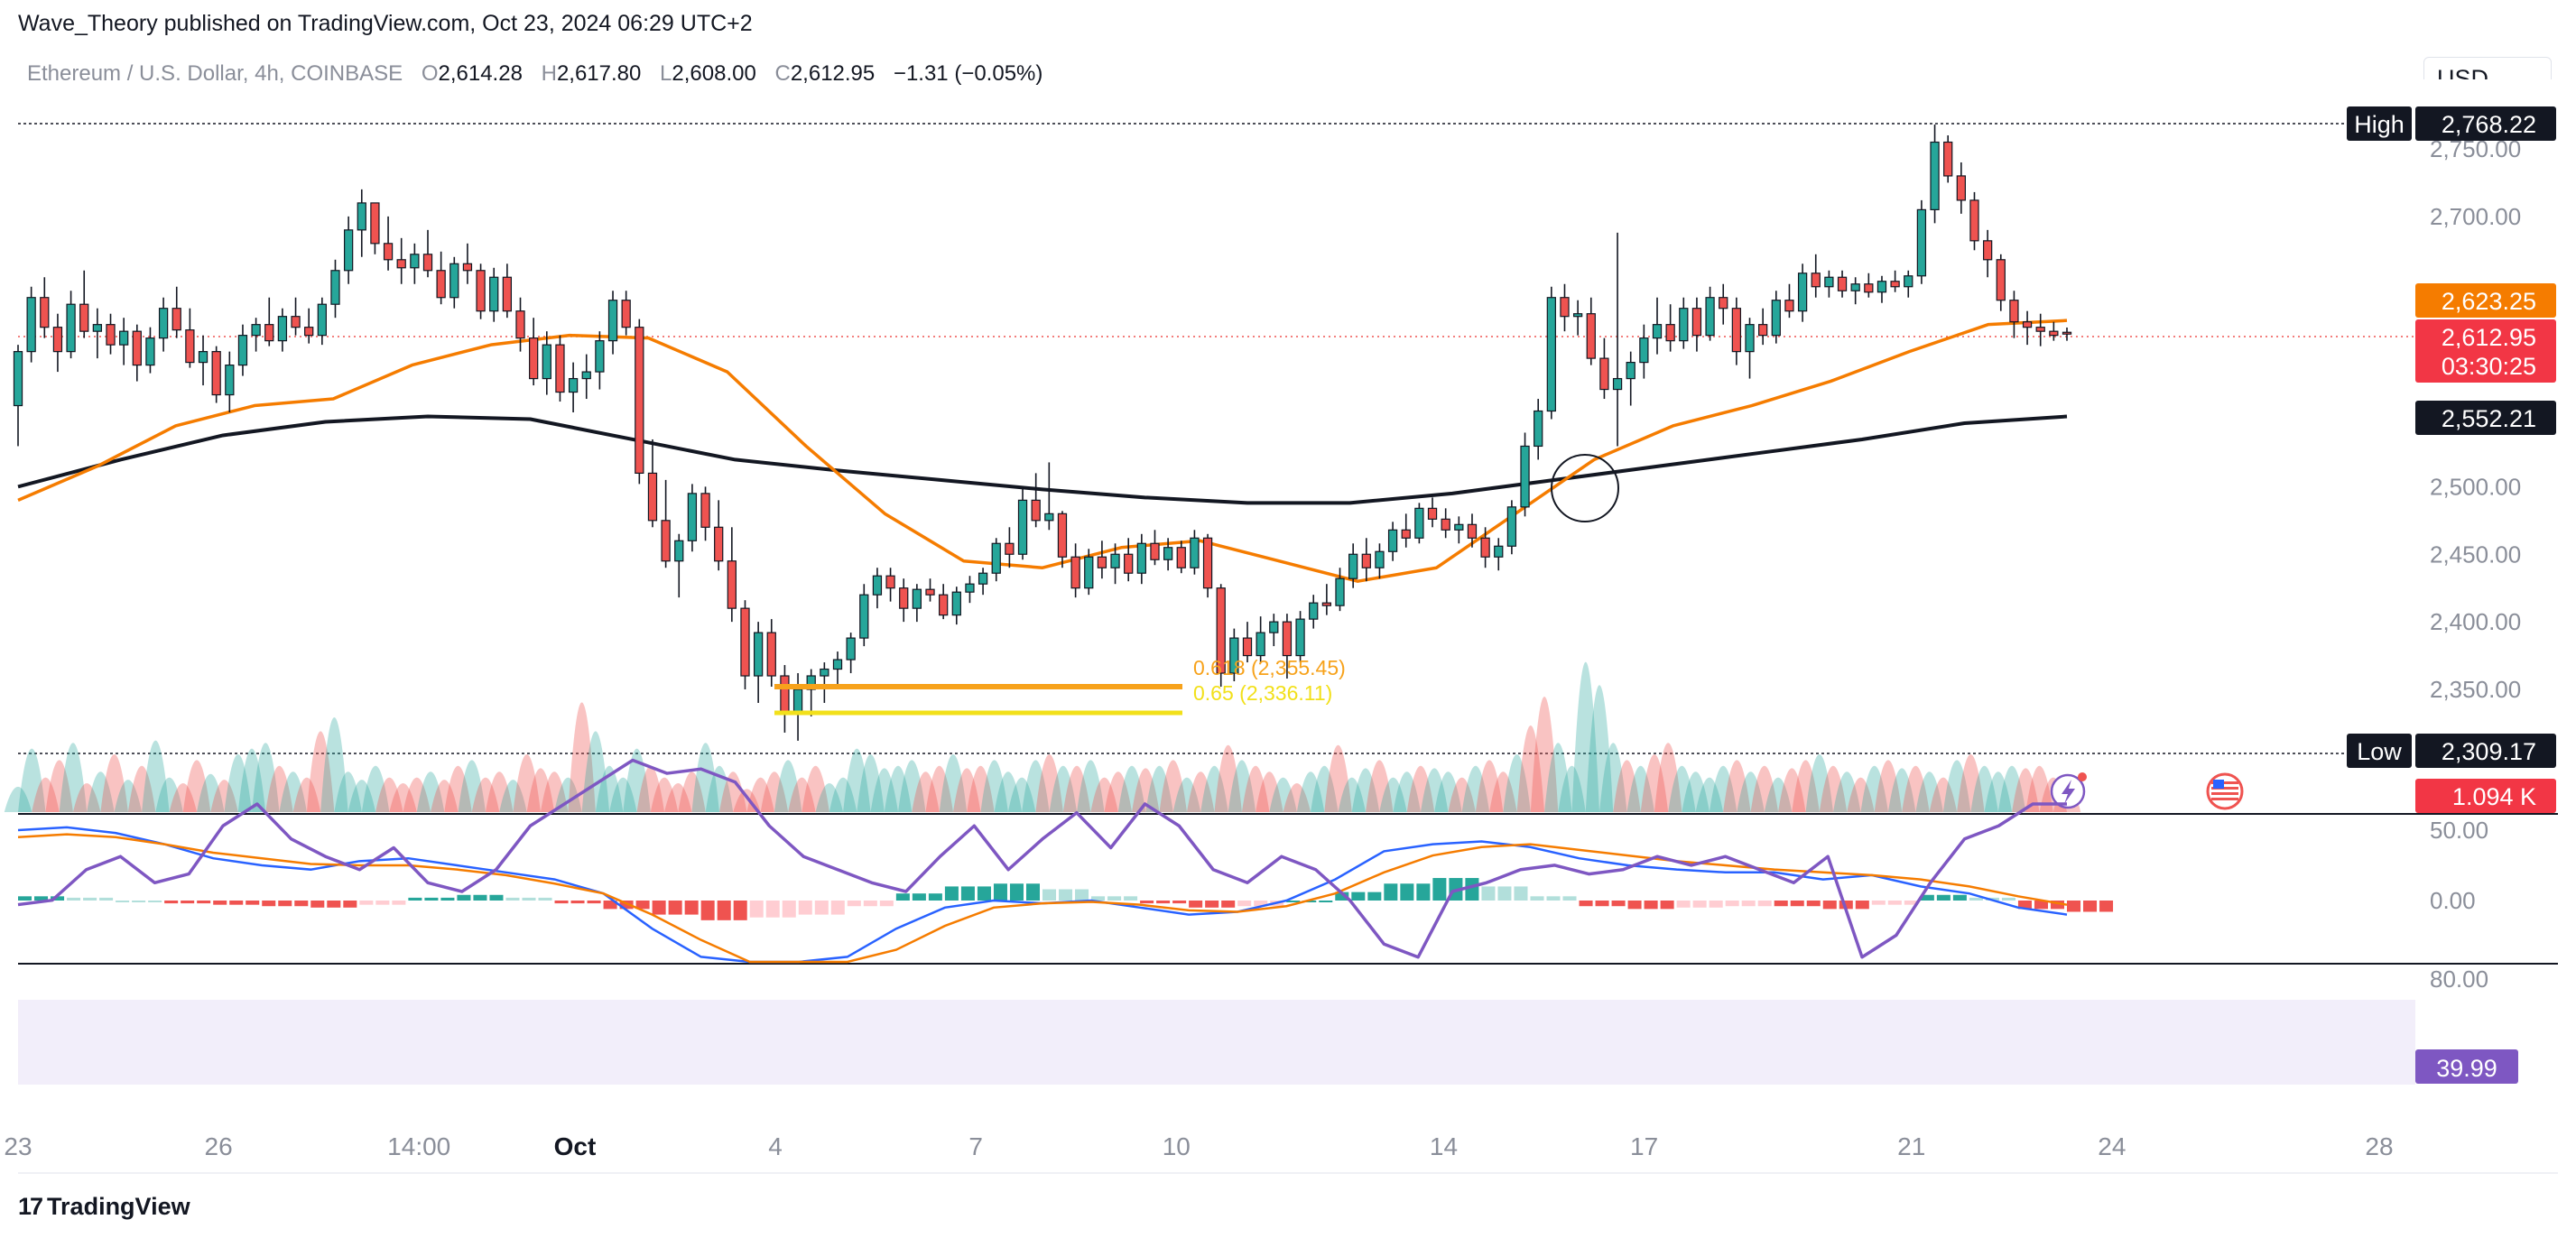 This screenshot has height=1238, width=2576. What do you see at coordinates (1585, 488) in the screenshot?
I see `crossover-circle` at bounding box center [1585, 488].